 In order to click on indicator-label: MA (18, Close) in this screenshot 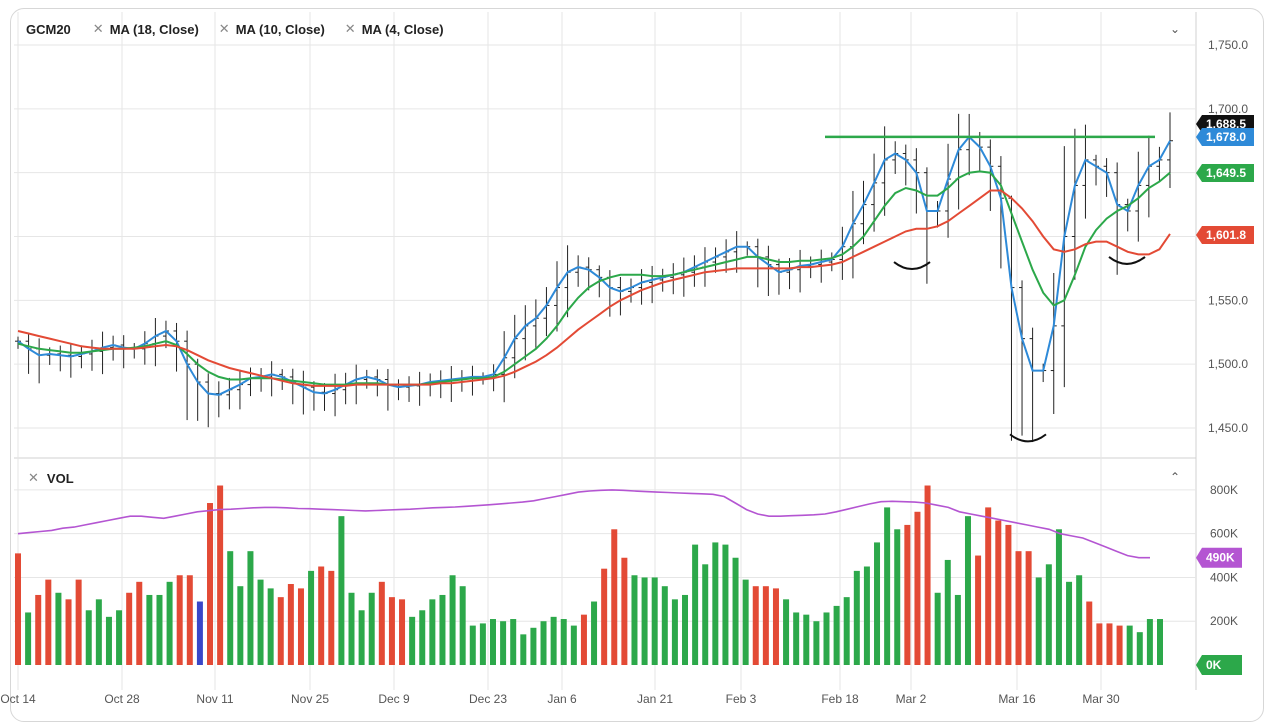, I will do `click(154, 29)`.